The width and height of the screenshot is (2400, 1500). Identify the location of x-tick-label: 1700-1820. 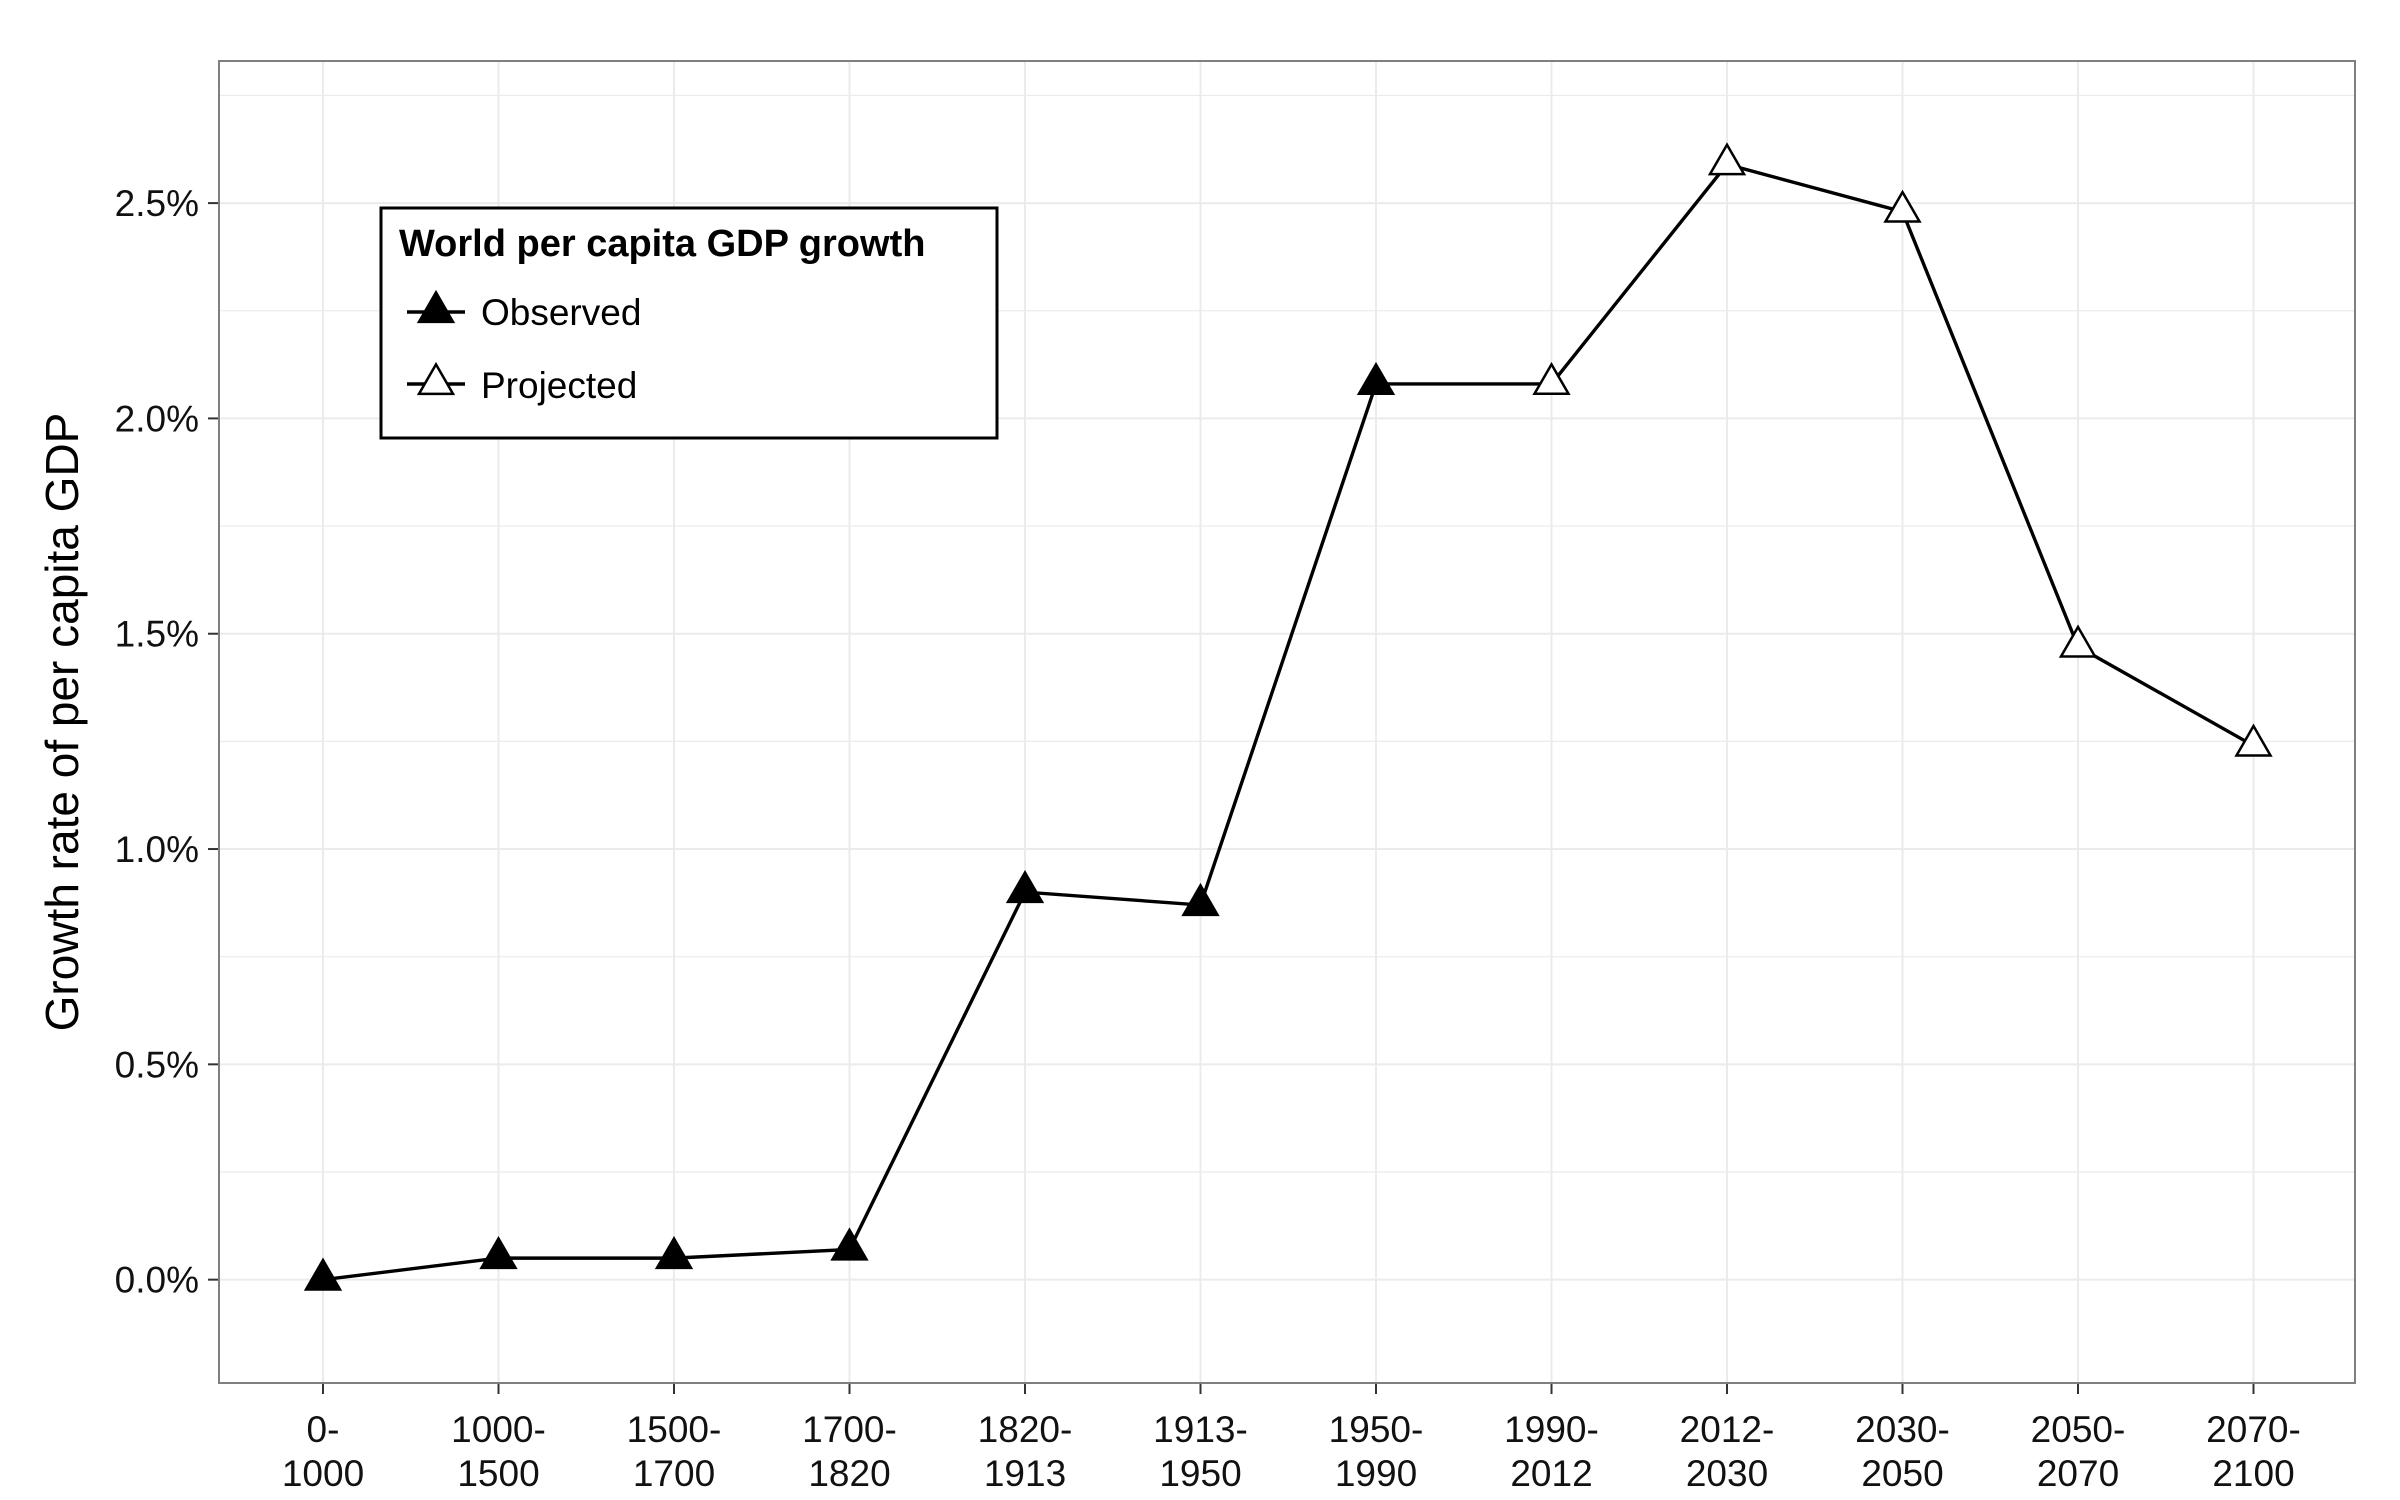
(849, 1451).